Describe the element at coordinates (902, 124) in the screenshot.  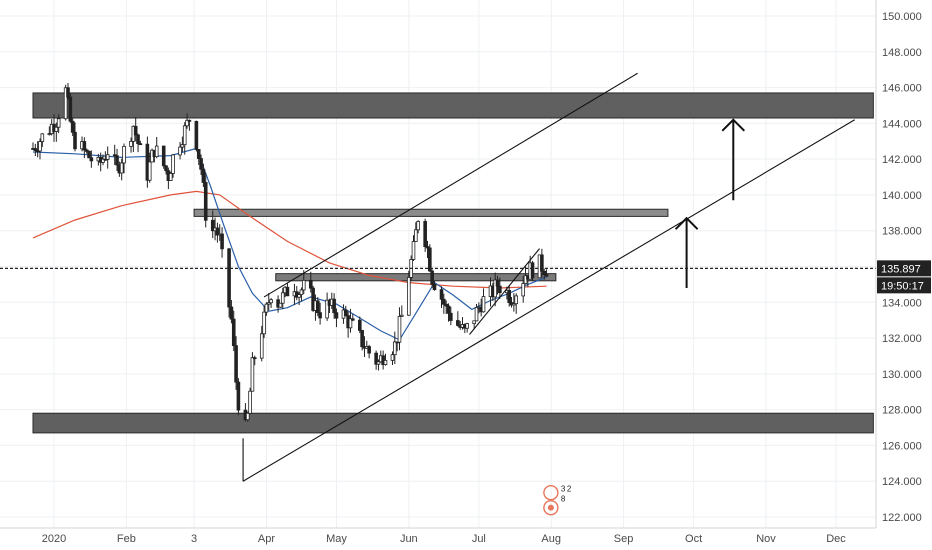
I see `y-tick-label: 144.000` at that location.